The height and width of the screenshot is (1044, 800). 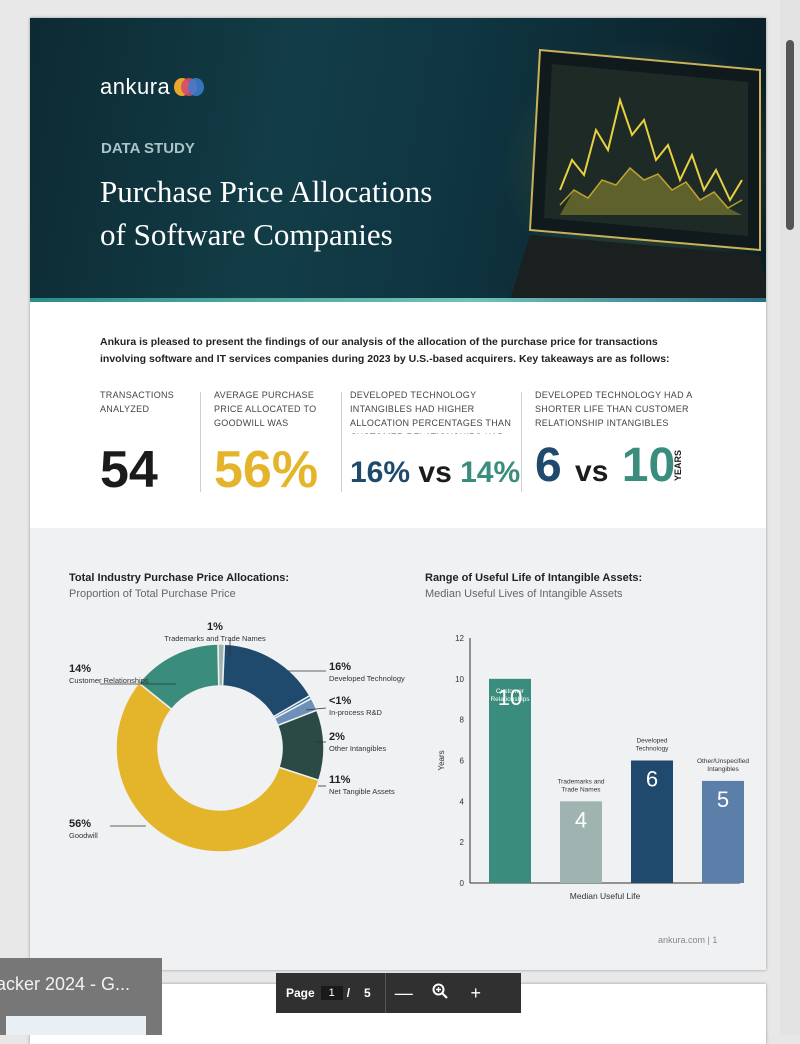 What do you see at coordinates (790, 135) in the screenshot?
I see `scrollbar-thumb` at bounding box center [790, 135].